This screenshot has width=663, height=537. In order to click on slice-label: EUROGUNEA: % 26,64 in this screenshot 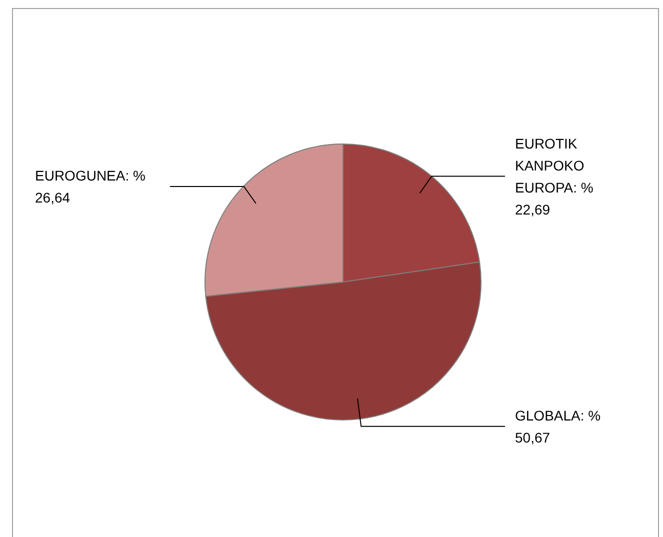, I will do `click(90, 186)`.